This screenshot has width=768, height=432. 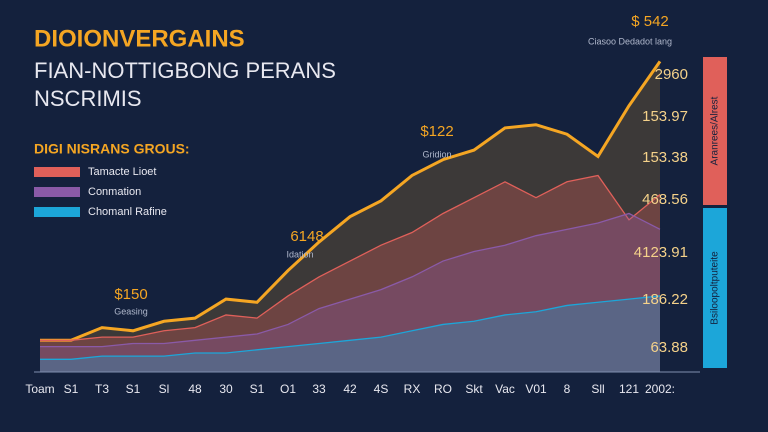 I want to click on x-tick-label: 121, so click(x=629, y=389).